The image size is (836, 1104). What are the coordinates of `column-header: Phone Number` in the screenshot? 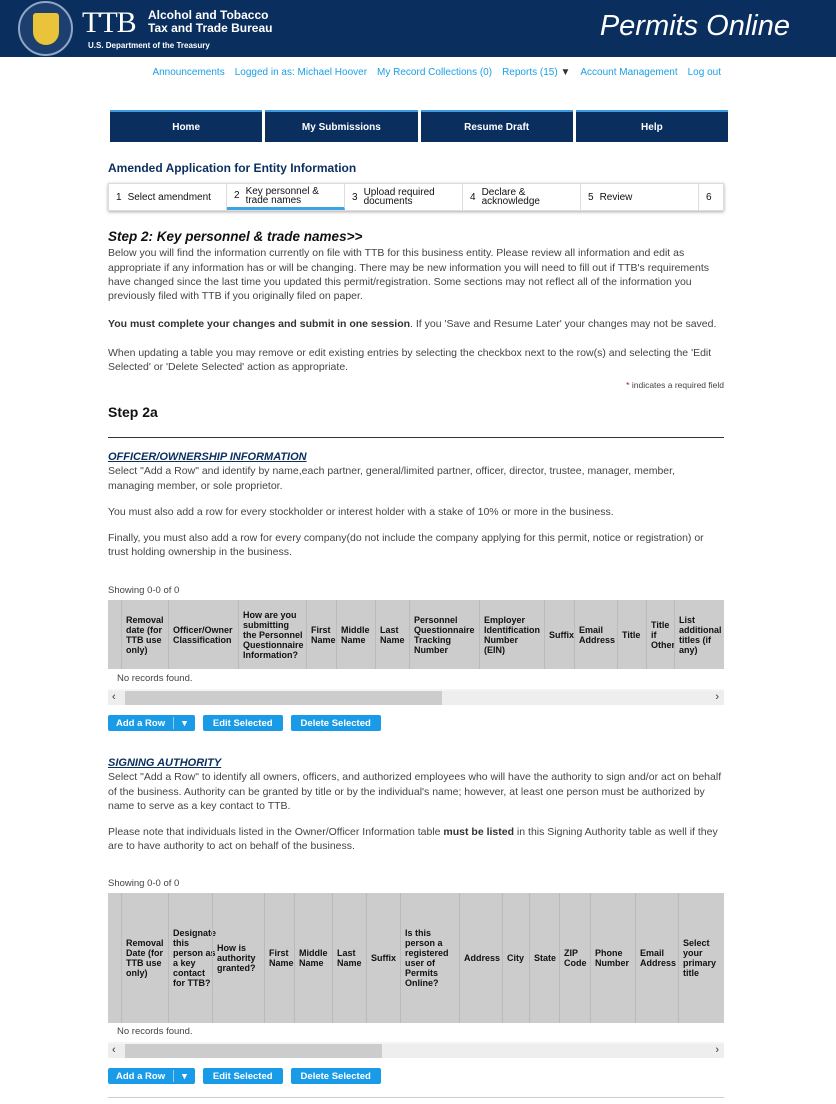 It's located at (612, 958).